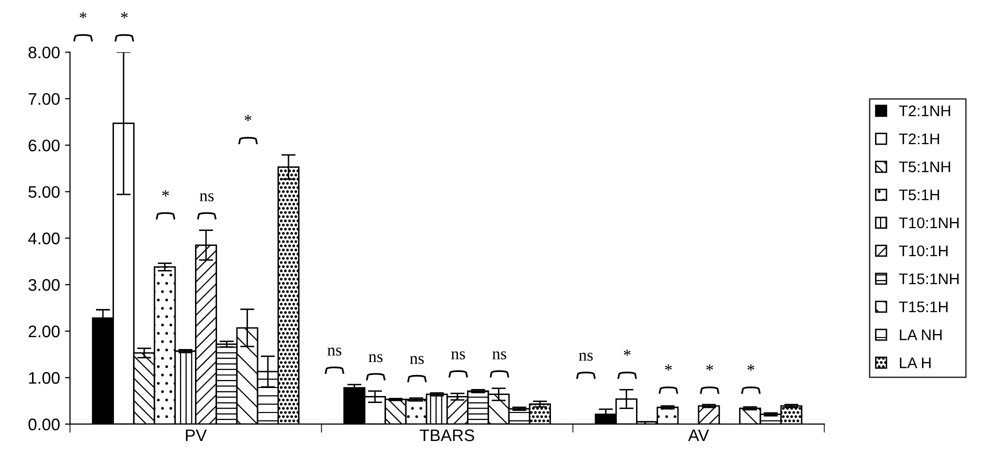  Describe the element at coordinates (915, 363) in the screenshot. I see `legend-label: LA H` at that location.